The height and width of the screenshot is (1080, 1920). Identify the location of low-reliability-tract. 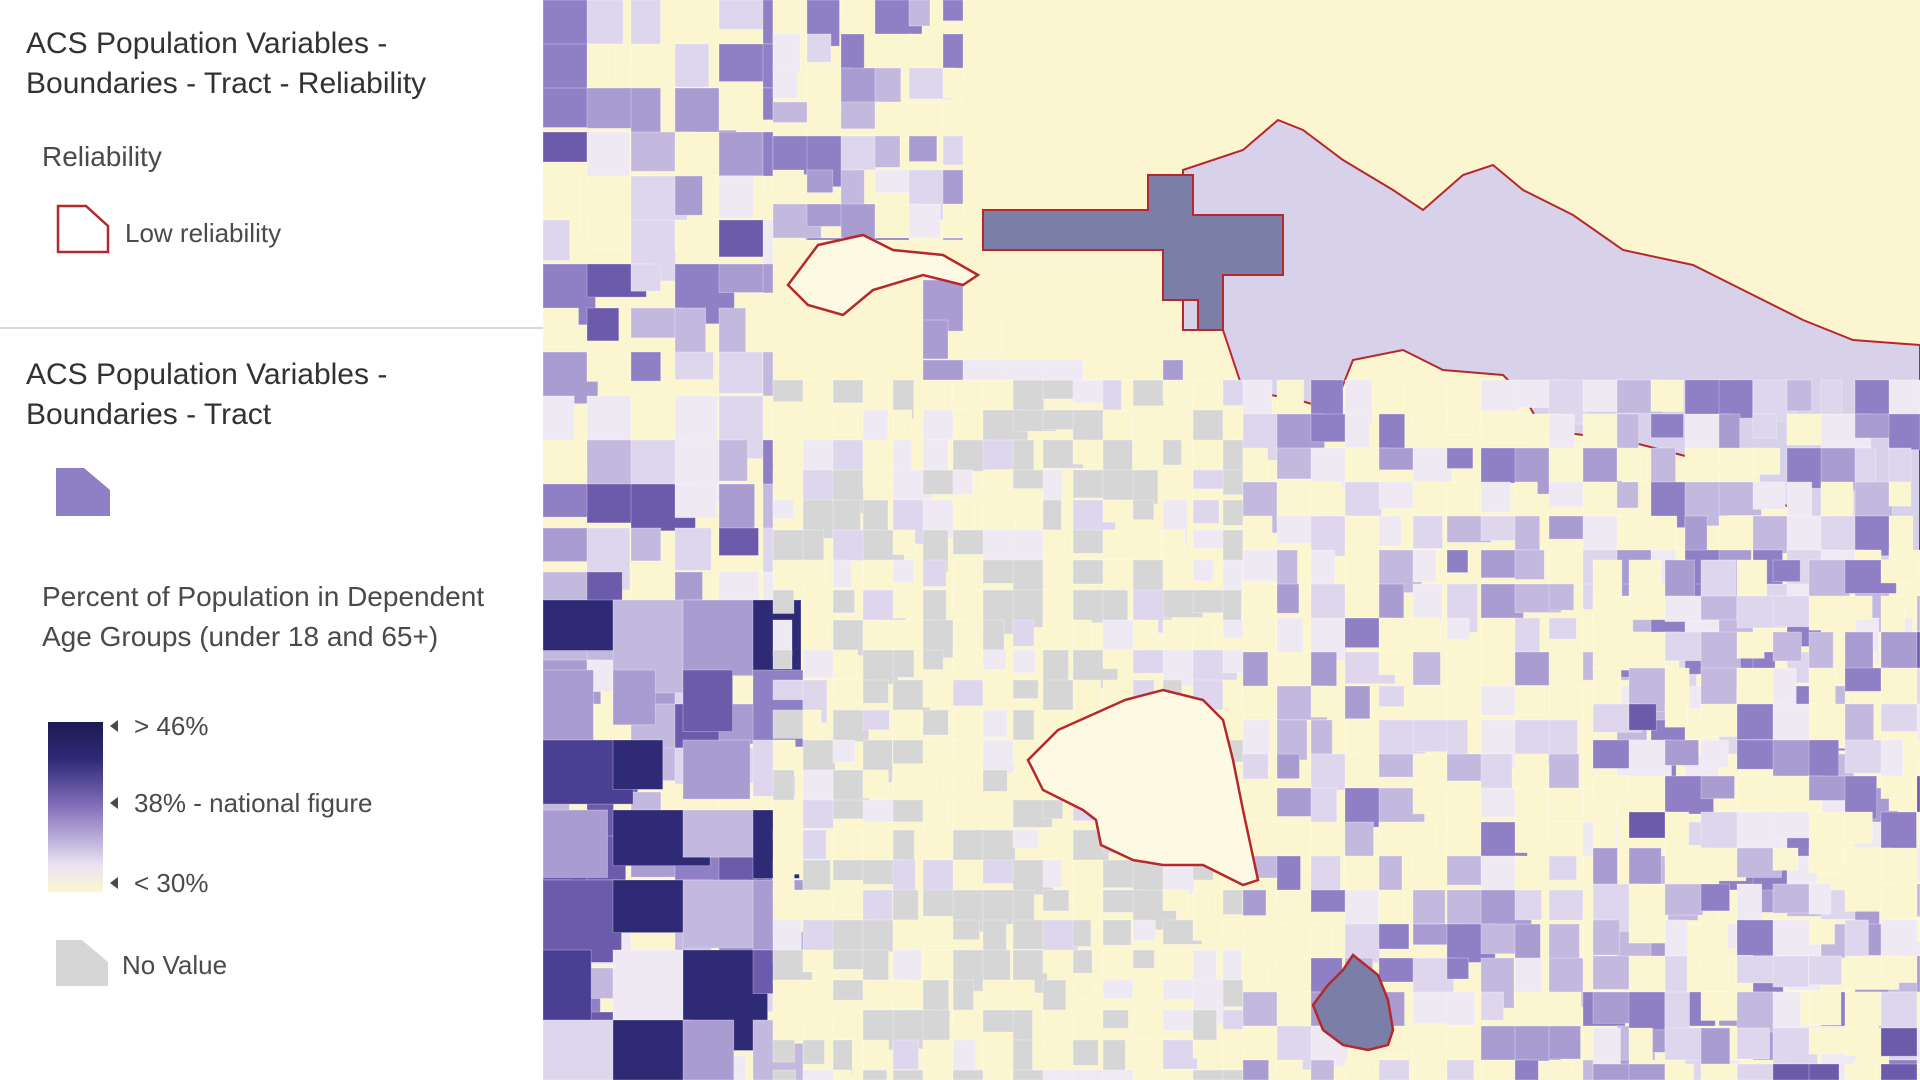
(1353, 1002).